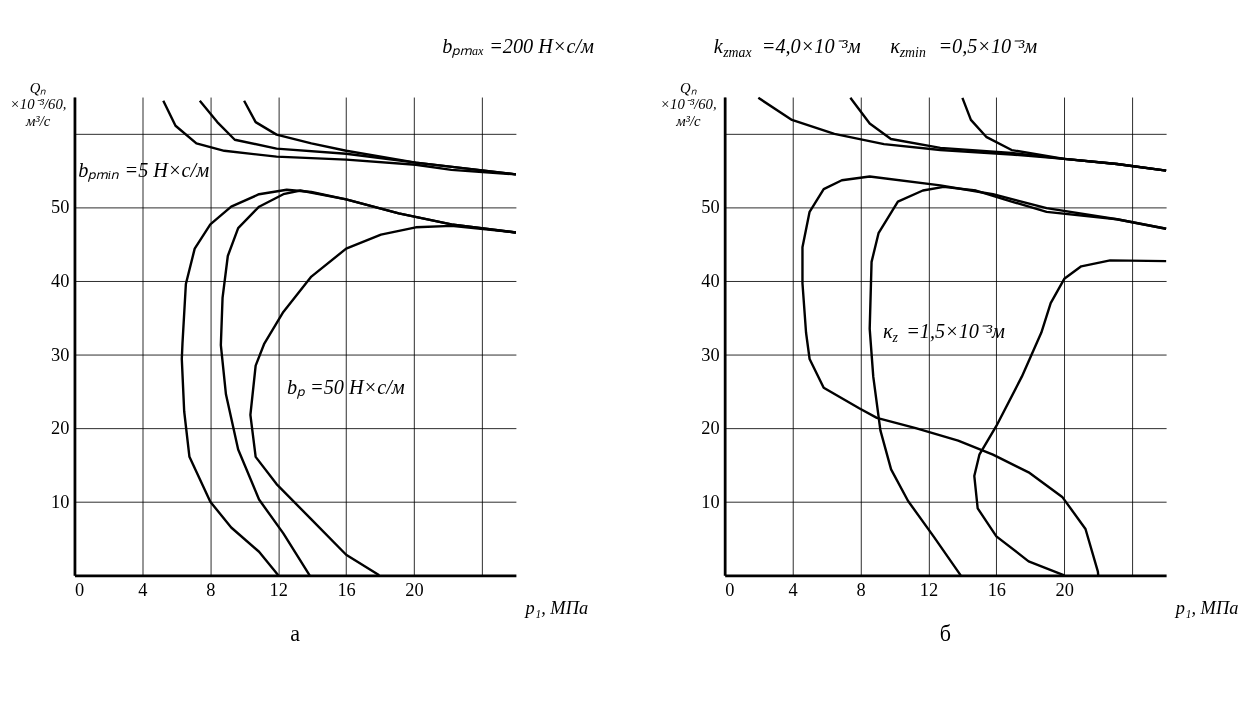 This screenshot has width=1248, height=702. Describe the element at coordinates (518, 46) in the screenshot. I see `text: bₚₘₐₓ =200 Н×с/м` at that location.